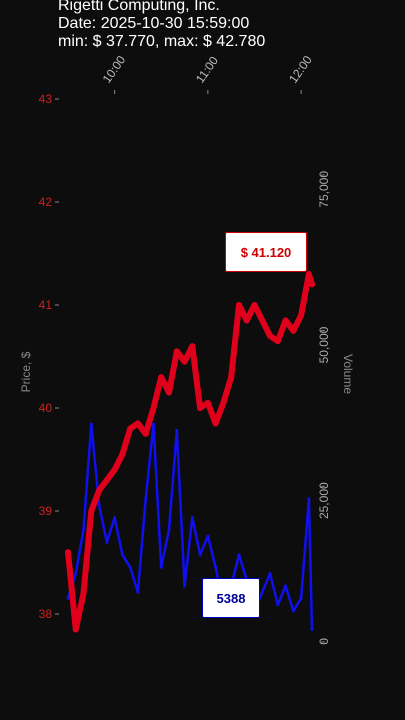  Describe the element at coordinates (300, 69) in the screenshot. I see `time-tick-label: 12:00` at that location.